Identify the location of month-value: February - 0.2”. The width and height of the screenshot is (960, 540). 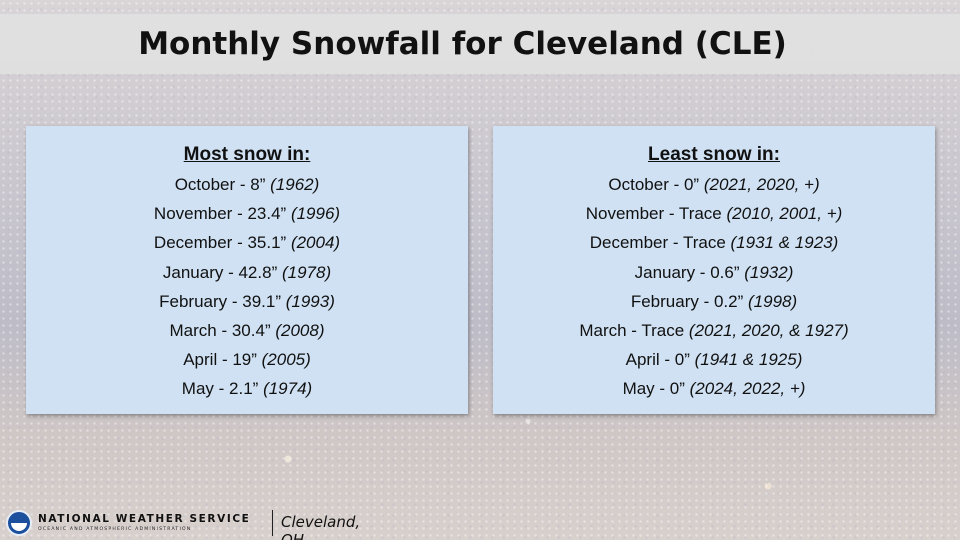
(687, 301).